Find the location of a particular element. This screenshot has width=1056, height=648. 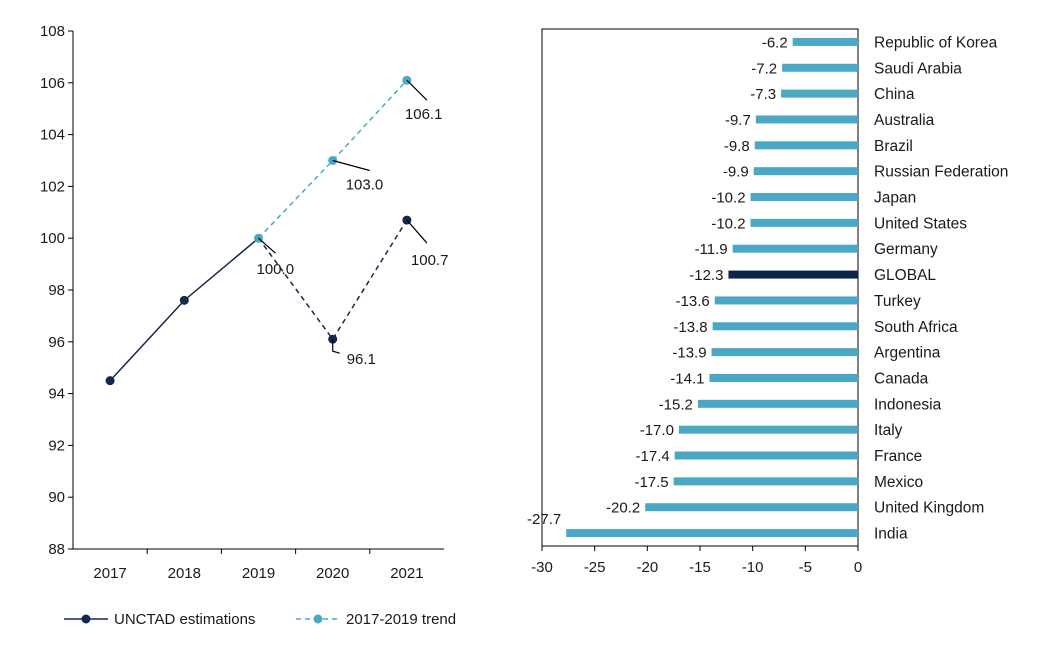

bar-value-label: -7.3 is located at coordinates (763, 94).